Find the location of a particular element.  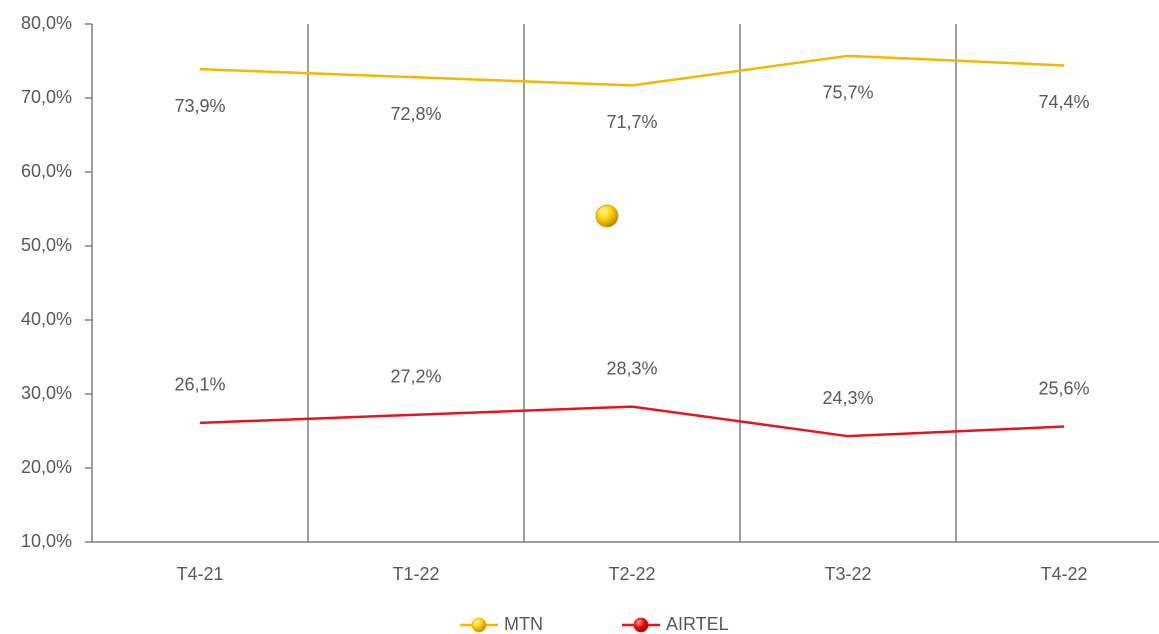

legend-label: MTN is located at coordinates (523, 624).